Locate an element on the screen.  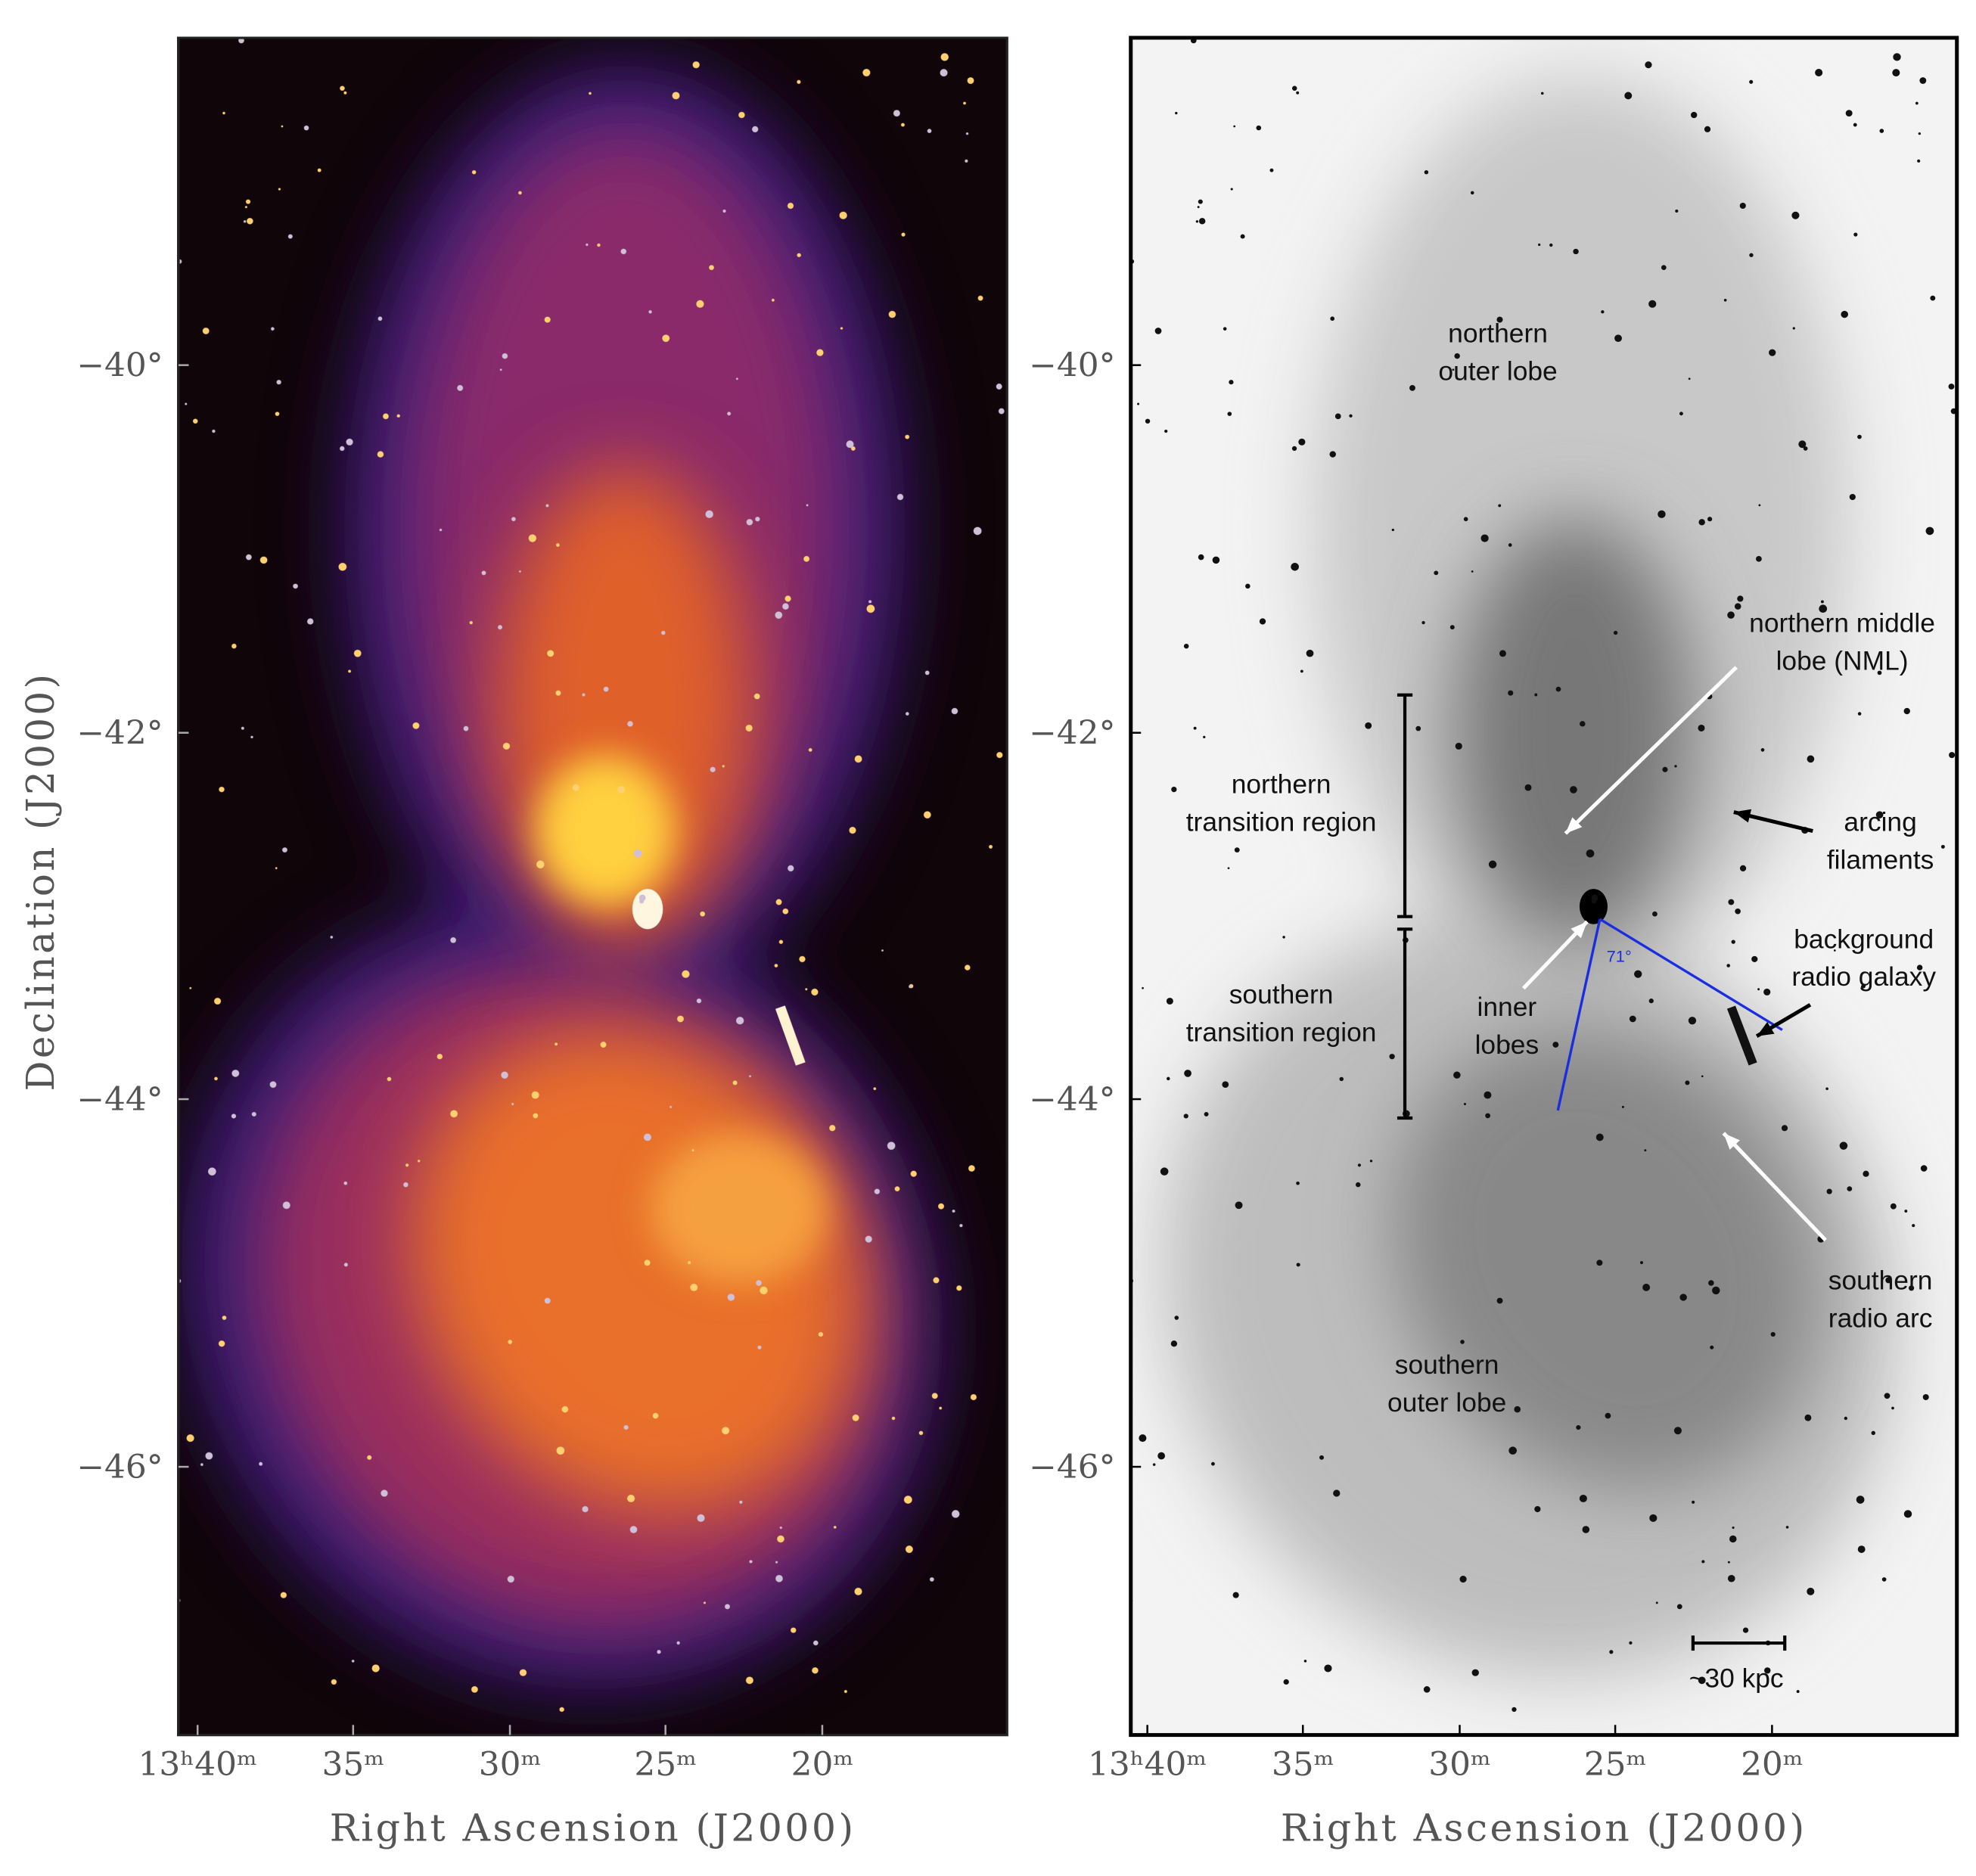
scale-bar-label: ~30 kpc is located at coordinates (1737, 1679).